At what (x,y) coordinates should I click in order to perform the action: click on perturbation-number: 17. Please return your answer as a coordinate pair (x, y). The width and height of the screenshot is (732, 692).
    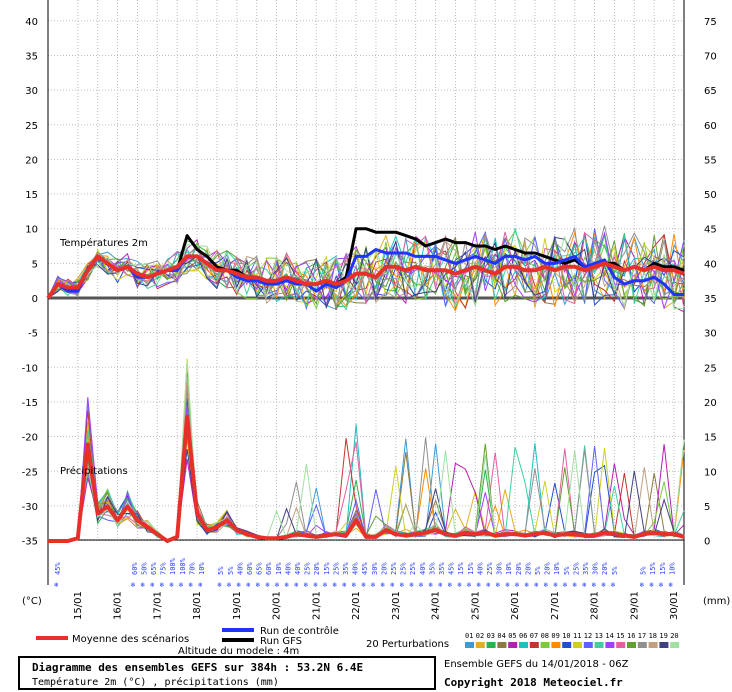
    Looking at the image, I should click on (642, 636).